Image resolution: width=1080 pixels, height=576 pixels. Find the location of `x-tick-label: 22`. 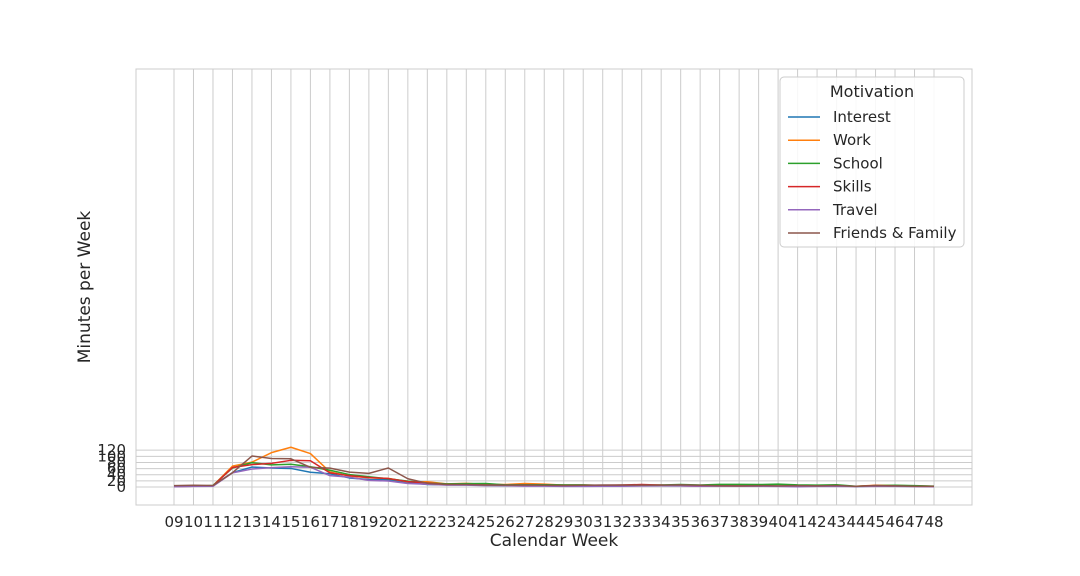

x-tick-label: 22 is located at coordinates (427, 522).